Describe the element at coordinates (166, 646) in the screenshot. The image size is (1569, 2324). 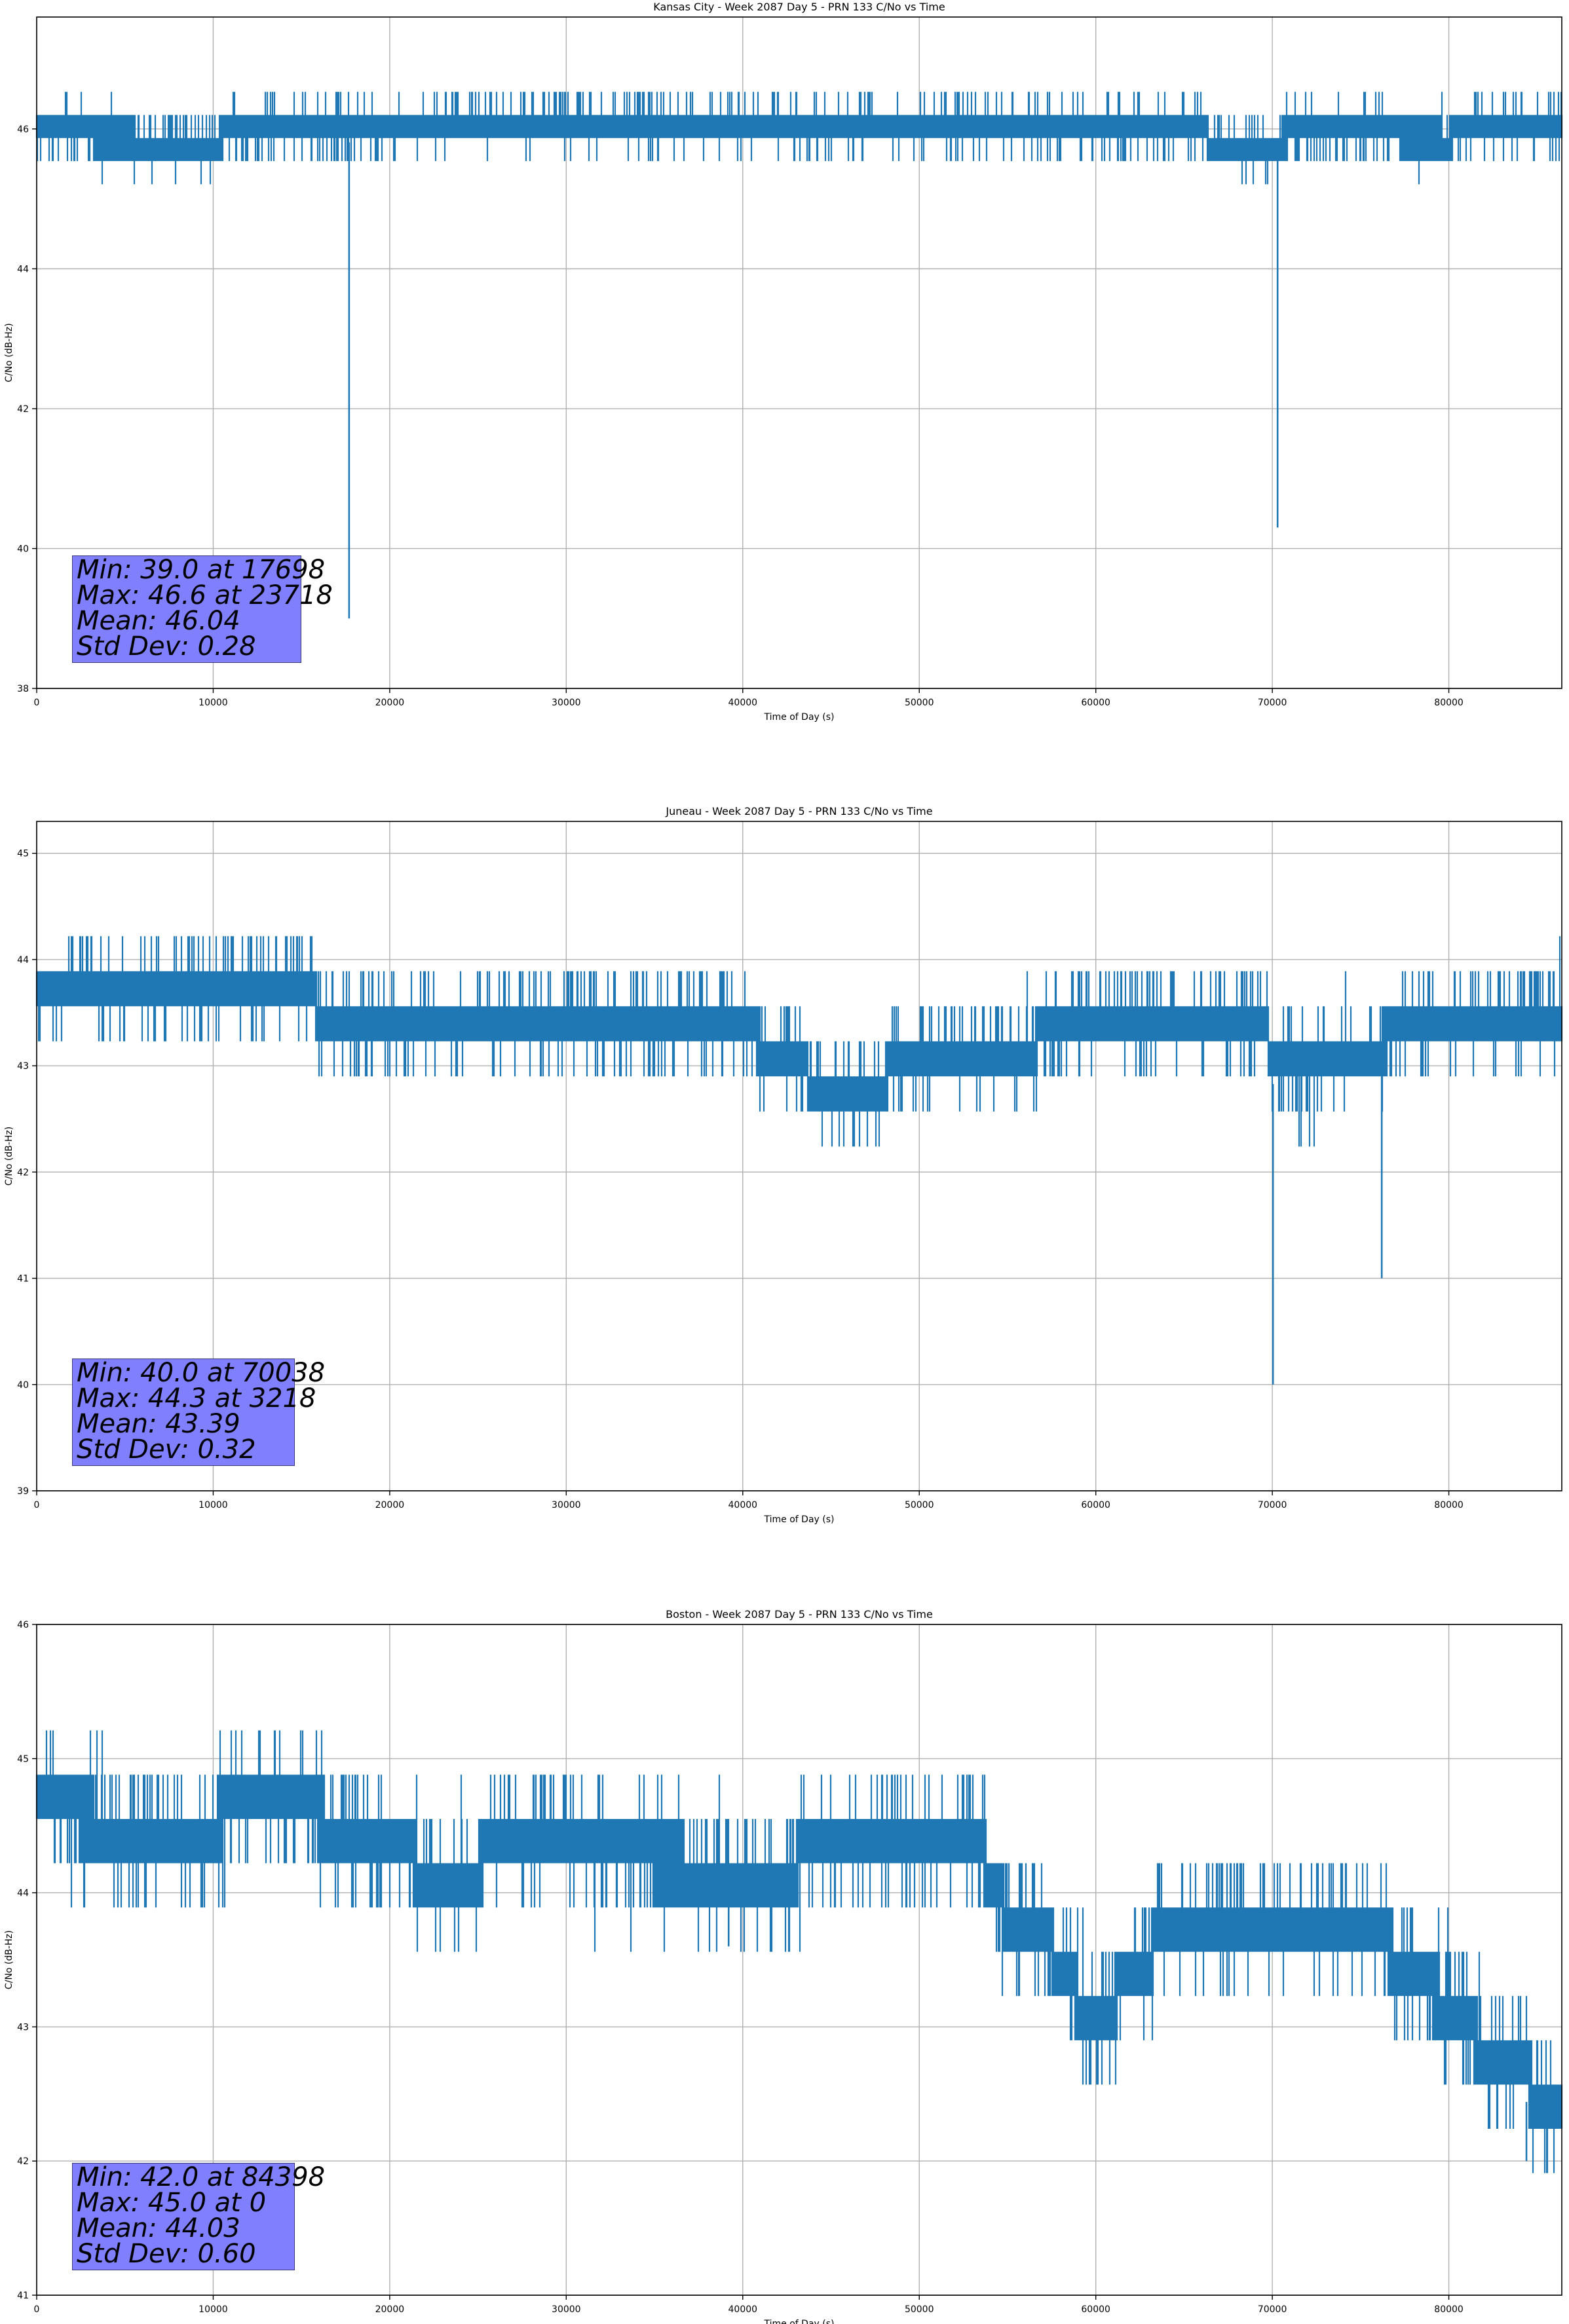
I see `stats-std: Std Dev: 0.28` at that location.